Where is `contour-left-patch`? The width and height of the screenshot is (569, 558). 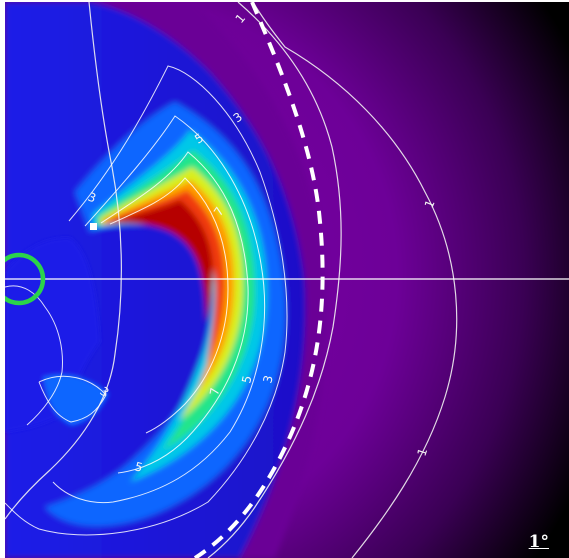 contour-left-patch is located at coordinates (72, 399).